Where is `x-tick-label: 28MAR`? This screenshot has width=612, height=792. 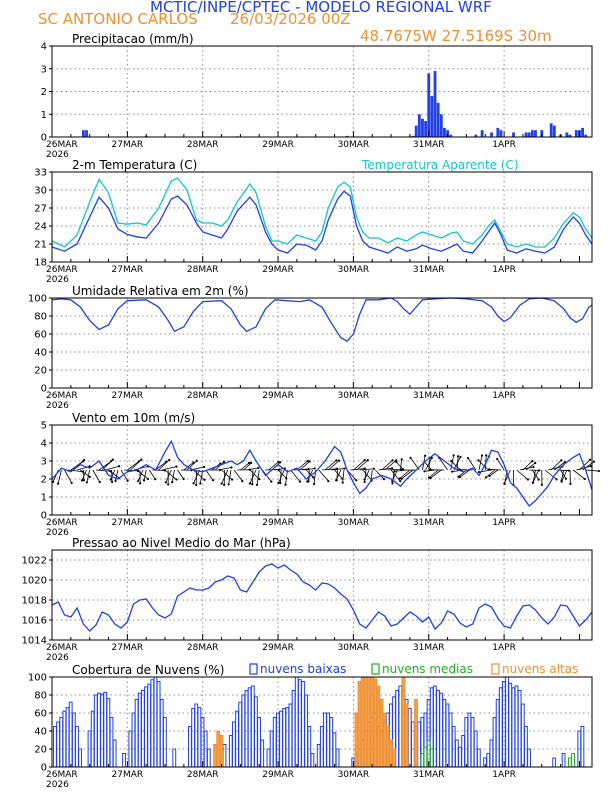
x-tick-label: 28MAR is located at coordinates (203, 523).